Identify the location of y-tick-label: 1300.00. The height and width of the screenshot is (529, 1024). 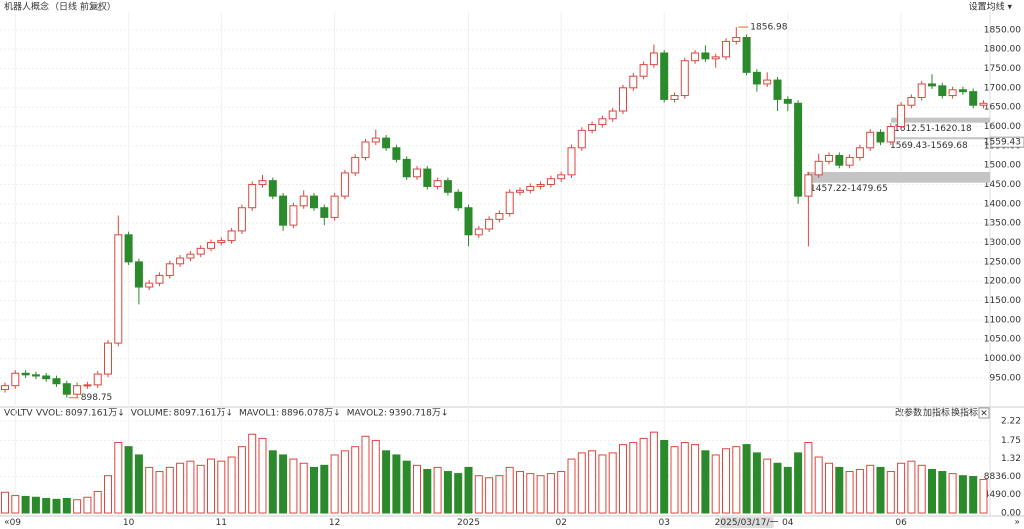
(1002, 243).